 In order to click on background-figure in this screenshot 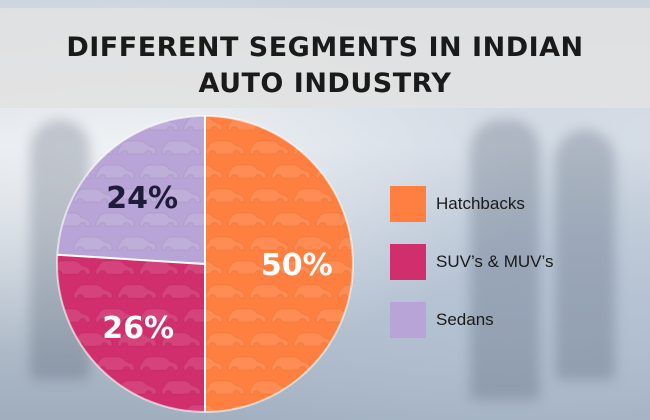, I will do `click(585, 255)`.